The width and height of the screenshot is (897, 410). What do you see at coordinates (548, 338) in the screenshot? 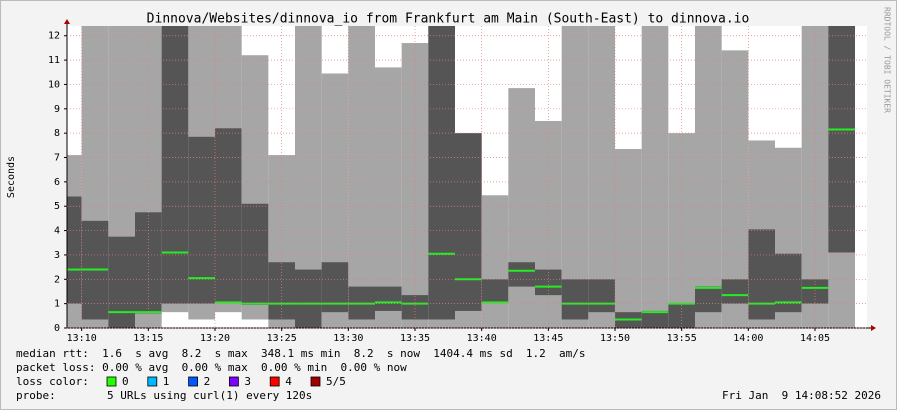
I see `x-tick-label: 13:45` at bounding box center [548, 338].